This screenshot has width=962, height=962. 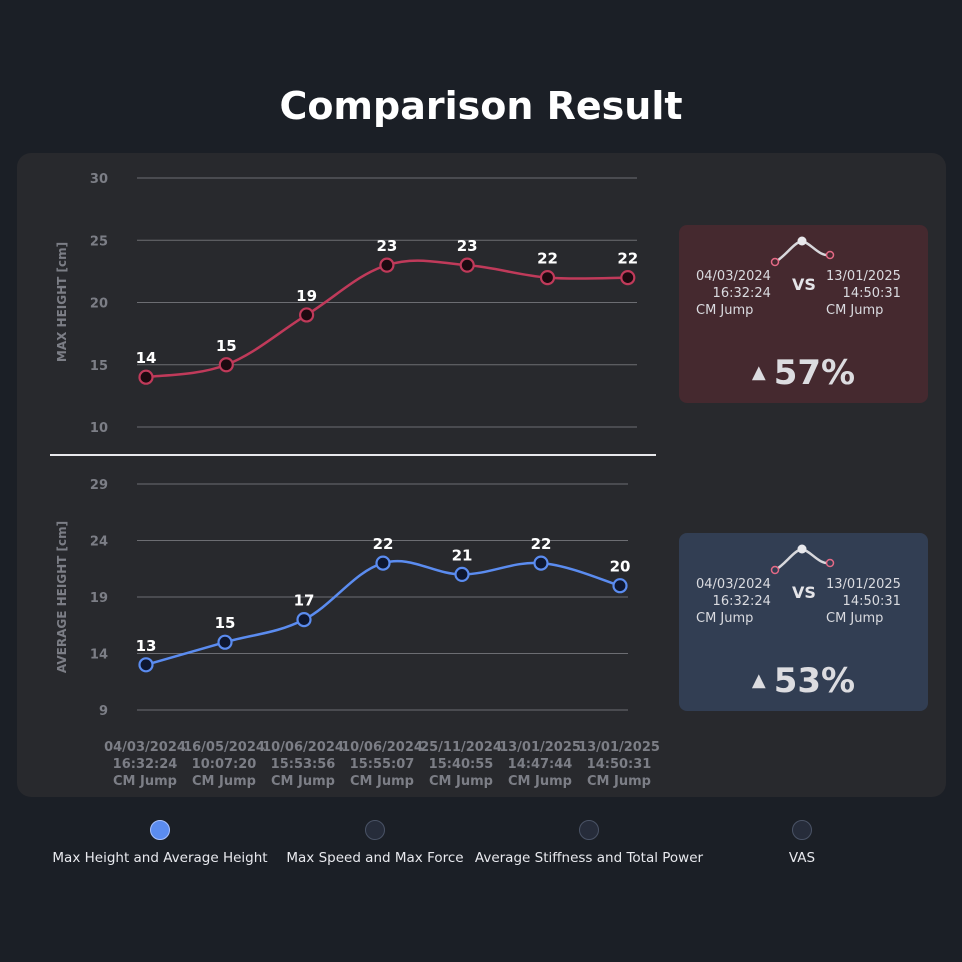 What do you see at coordinates (461, 764) in the screenshot?
I see `x-tick-label: 25/11/2024 15:40:55 CM Jump` at bounding box center [461, 764].